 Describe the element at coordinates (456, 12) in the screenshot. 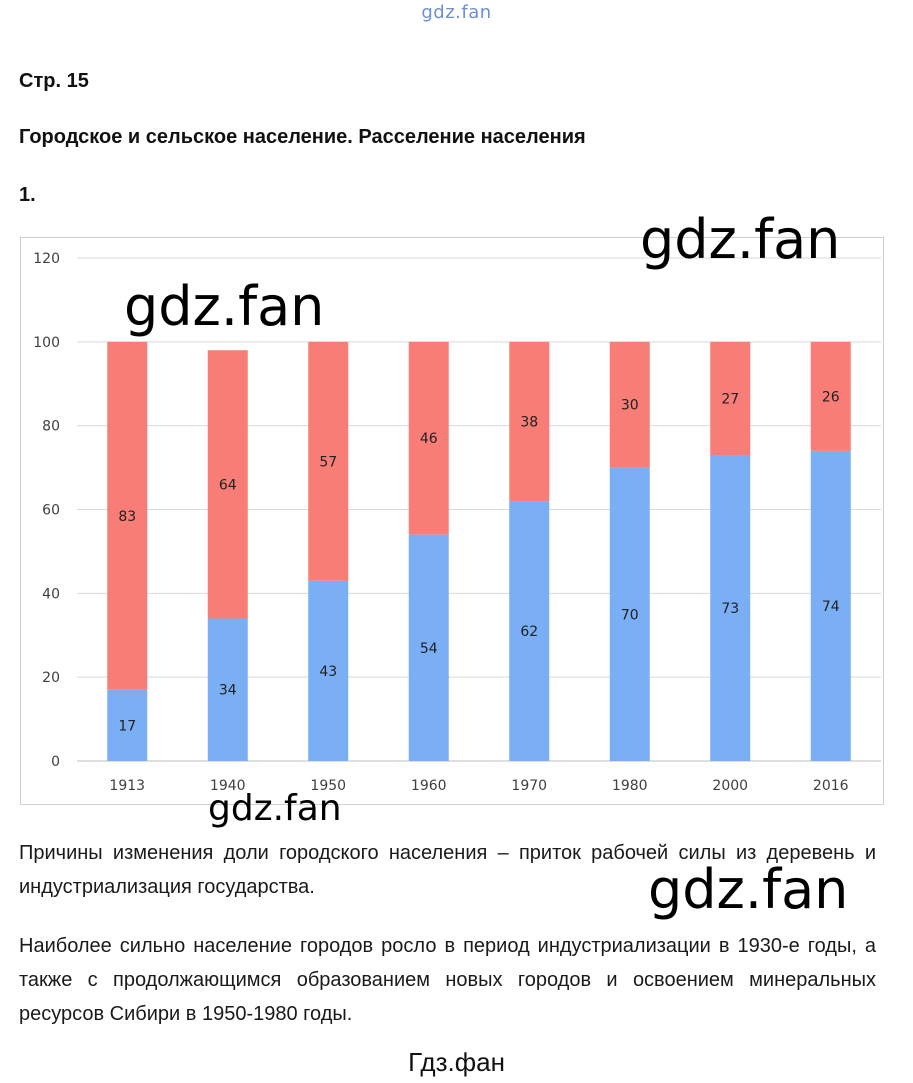

I see `site-watermark-top: gdz.fan` at that location.